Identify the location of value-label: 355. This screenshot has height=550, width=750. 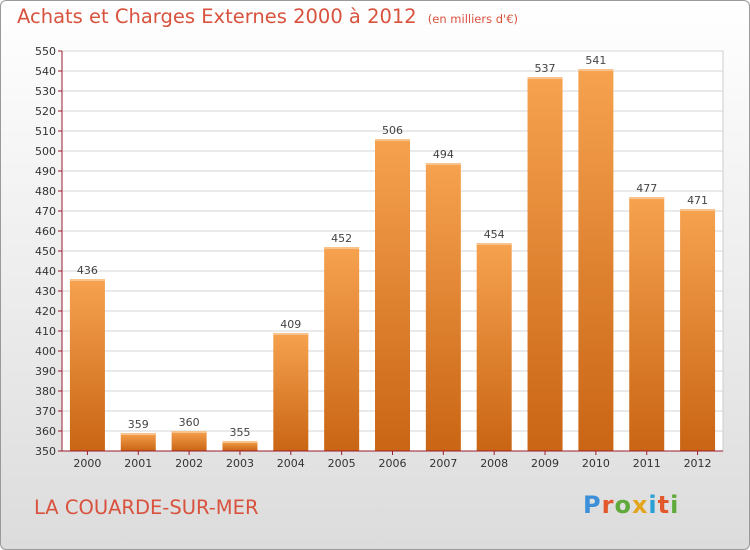
(239, 432).